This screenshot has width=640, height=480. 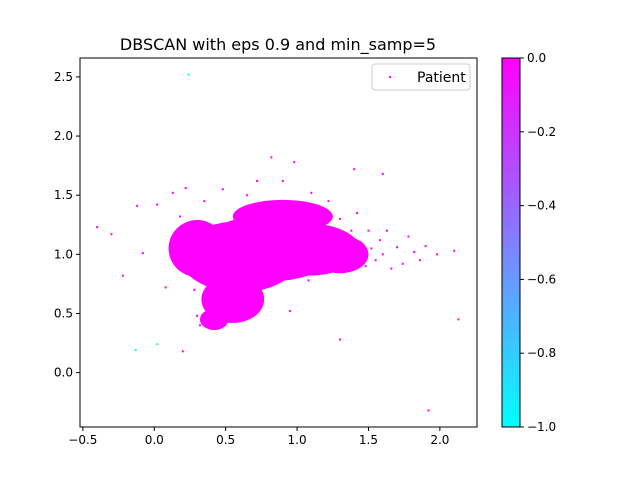 I want to click on colorbar-tick-label: −0.8, so click(x=541, y=353).